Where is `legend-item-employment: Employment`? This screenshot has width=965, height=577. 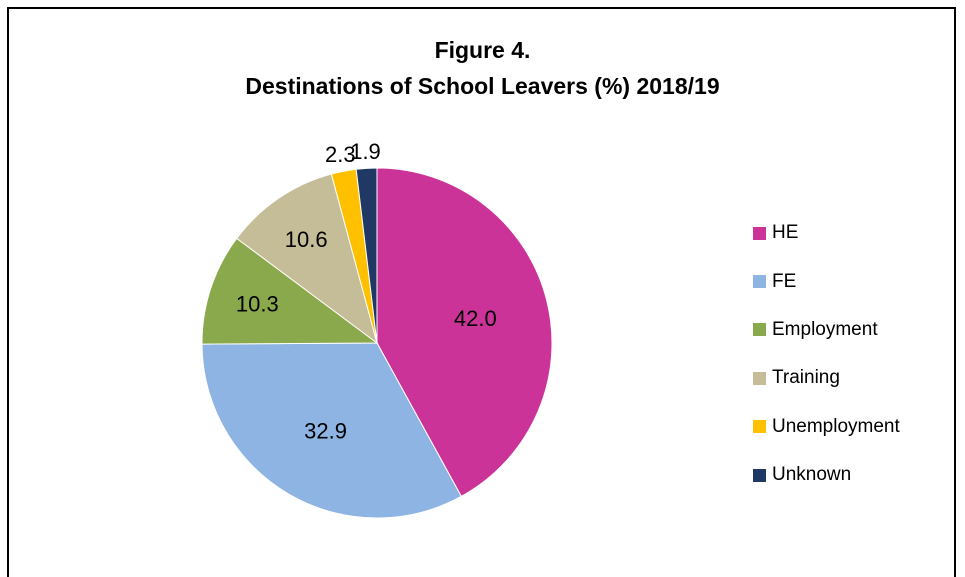
legend-item-employment: Employment is located at coordinates (826, 330).